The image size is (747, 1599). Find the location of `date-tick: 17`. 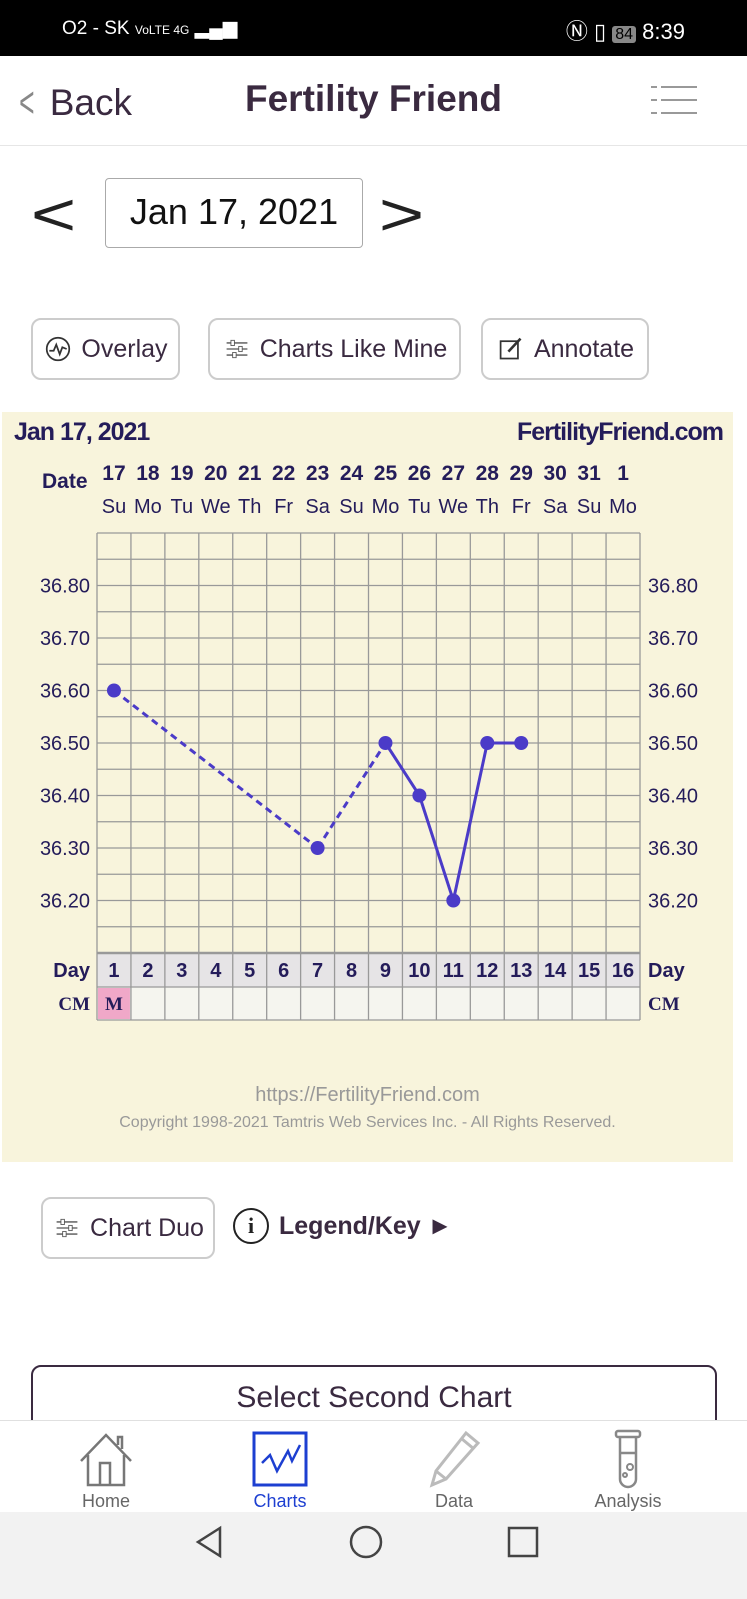

date-tick: 17 is located at coordinates (113, 473).